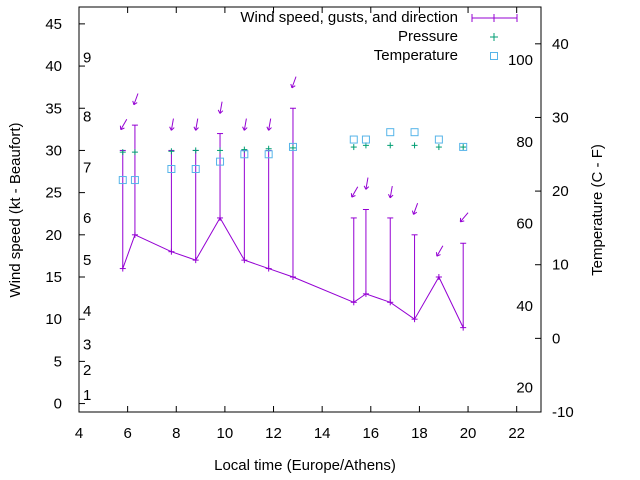 Image resolution: width=640 pixels, height=480 pixels. What do you see at coordinates (419, 433) in the screenshot?
I see `x-tick-label: 18` at bounding box center [419, 433].